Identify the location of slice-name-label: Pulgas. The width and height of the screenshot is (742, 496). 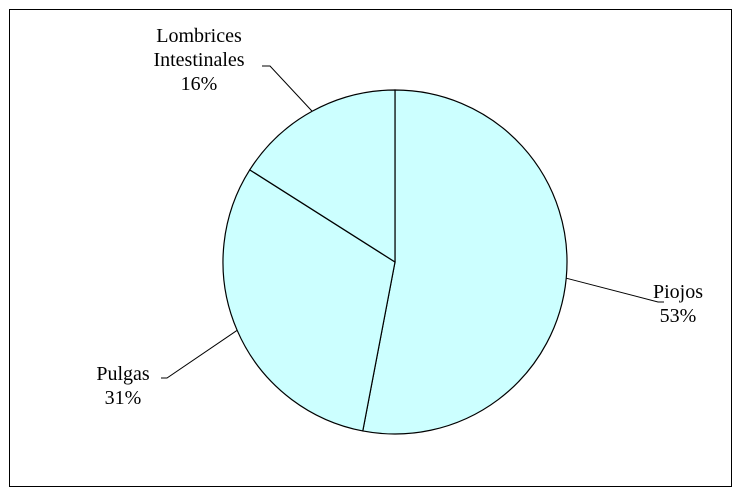
(123, 374).